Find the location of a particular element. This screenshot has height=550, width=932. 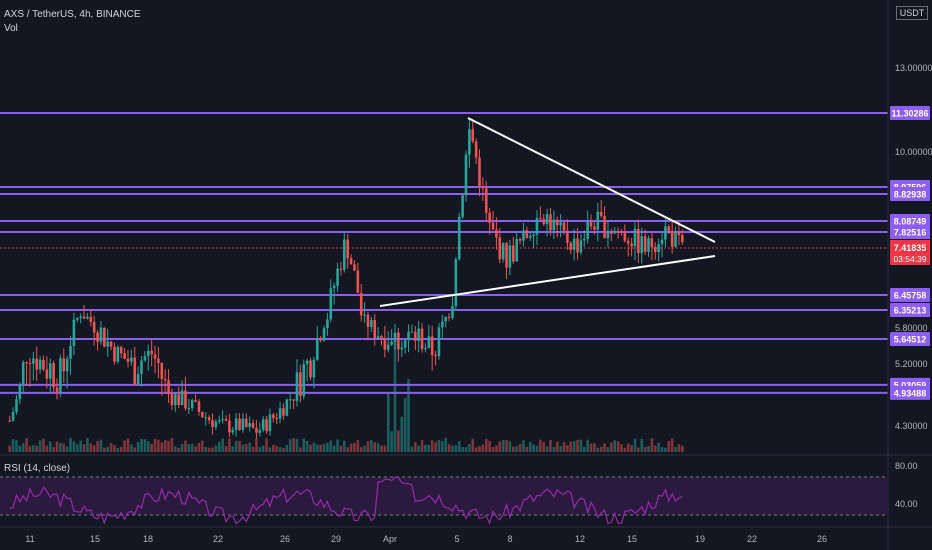

level-price-label: 11.30286 is located at coordinates (909, 114).